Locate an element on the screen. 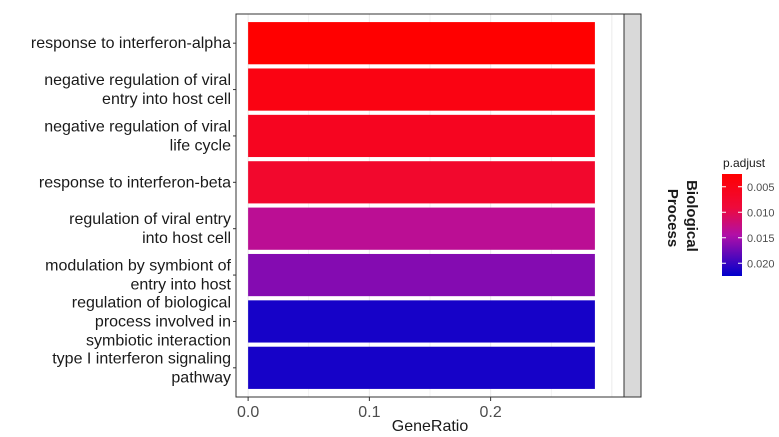 The height and width of the screenshot is (437, 779). category-label-line: regulation of viral entry is located at coordinates (150, 219).